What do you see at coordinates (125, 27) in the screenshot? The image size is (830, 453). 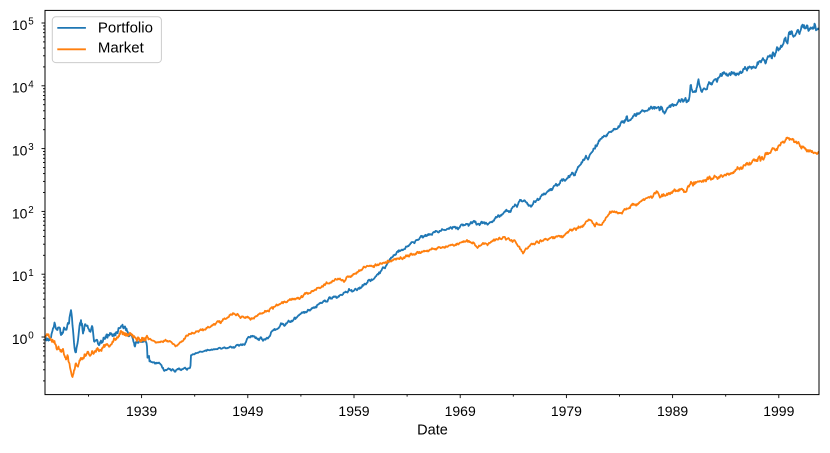 I see `svg-text: Portfolio` at bounding box center [125, 27].